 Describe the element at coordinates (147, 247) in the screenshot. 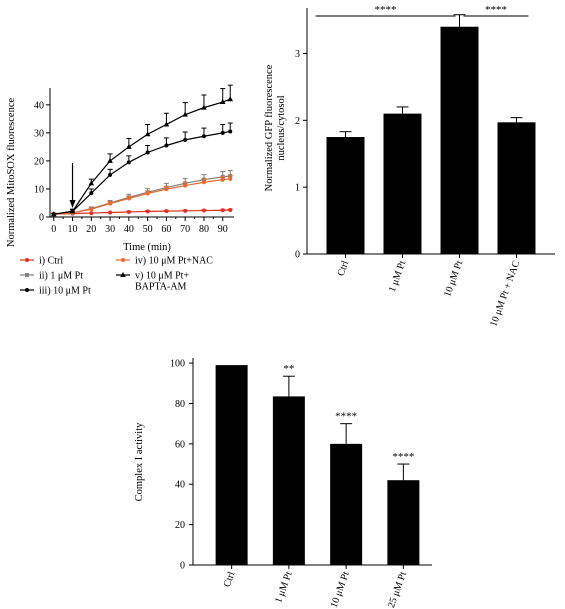

I see `x-axis-title: Time (min)` at that location.